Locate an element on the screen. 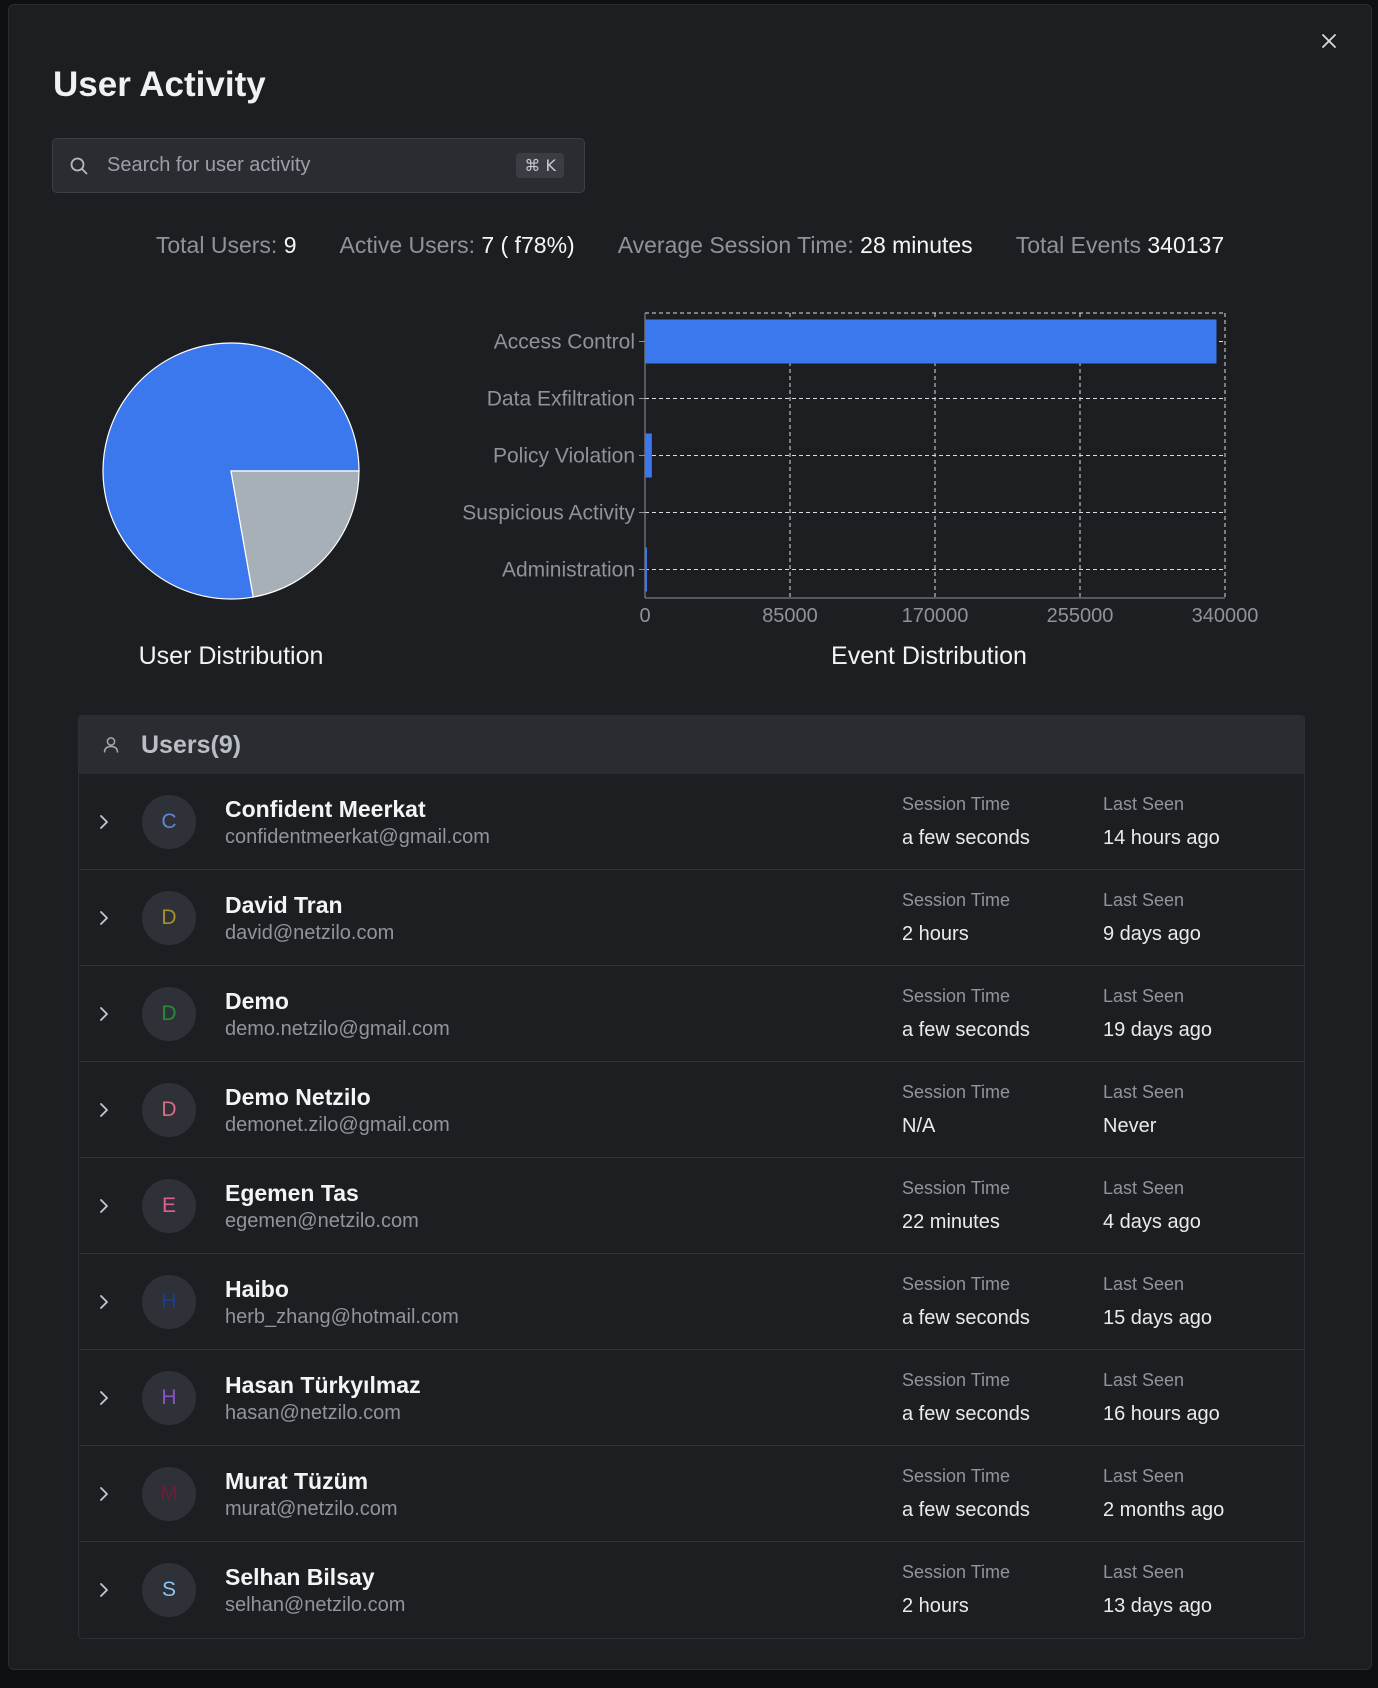 The height and width of the screenshot is (1688, 1378). users-panel-title: Users(9) is located at coordinates (191, 744).